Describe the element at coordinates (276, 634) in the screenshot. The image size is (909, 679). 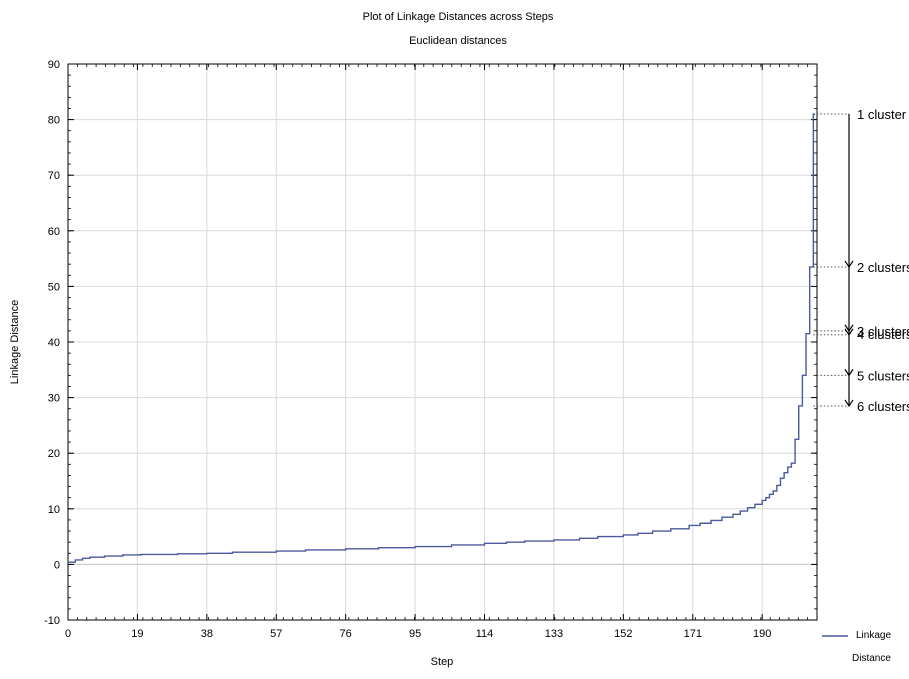
I see `x-tick-label: 57` at that location.